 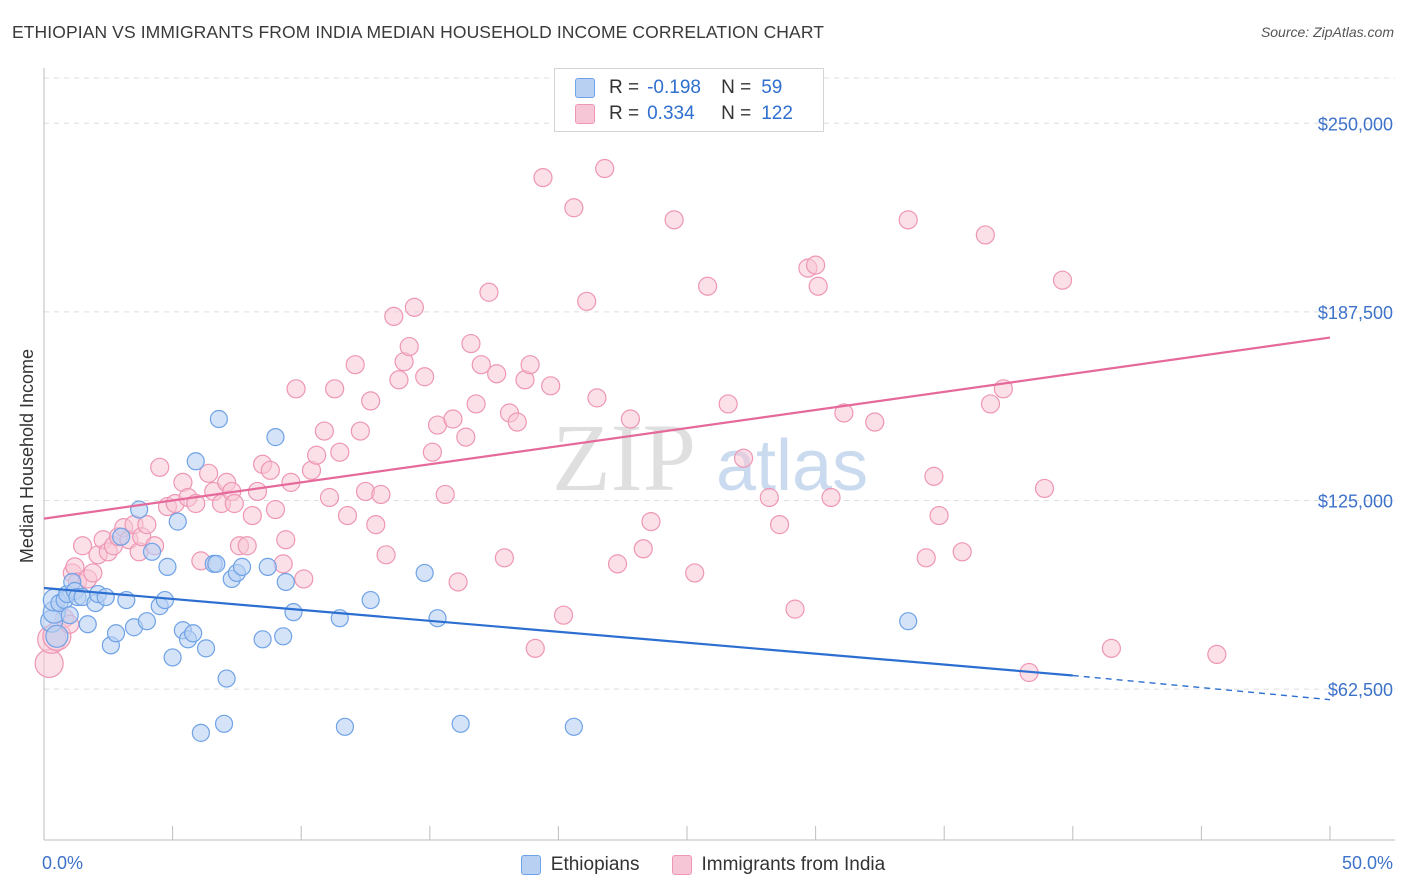 What do you see at coordinates (778, 865) in the screenshot?
I see `legend-item-india: Immigrants from India` at bounding box center [778, 865].